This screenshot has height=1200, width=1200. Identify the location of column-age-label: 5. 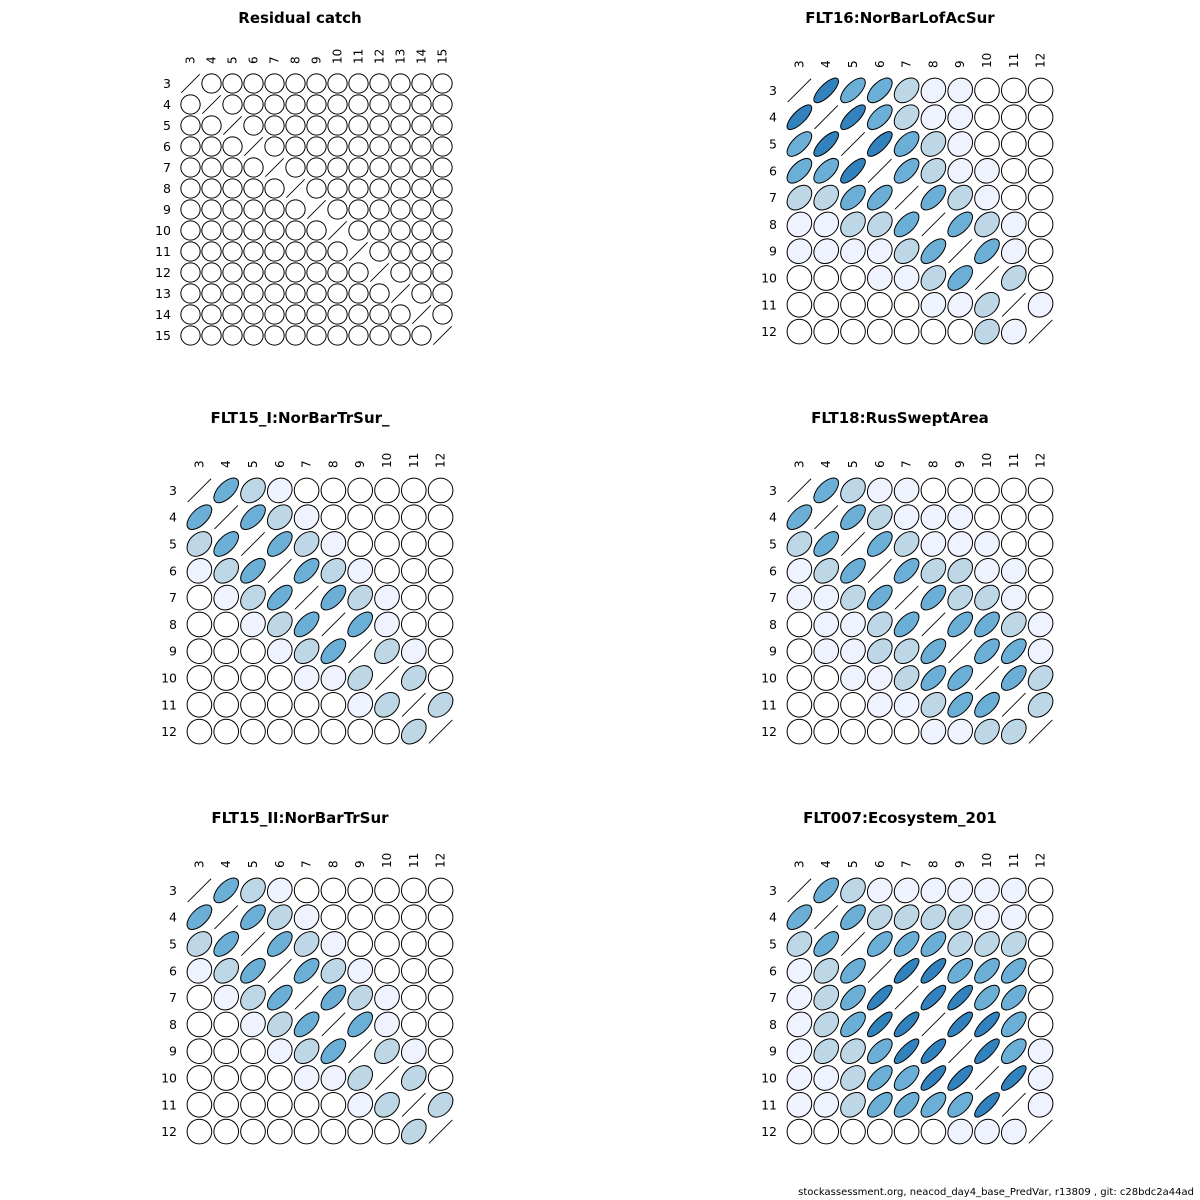
(853, 864).